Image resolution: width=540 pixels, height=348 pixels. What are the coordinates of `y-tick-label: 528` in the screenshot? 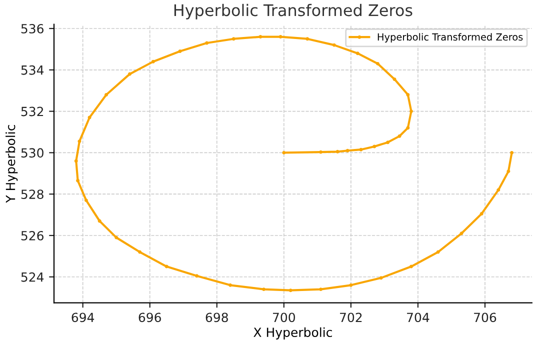 It's located at (32, 195).